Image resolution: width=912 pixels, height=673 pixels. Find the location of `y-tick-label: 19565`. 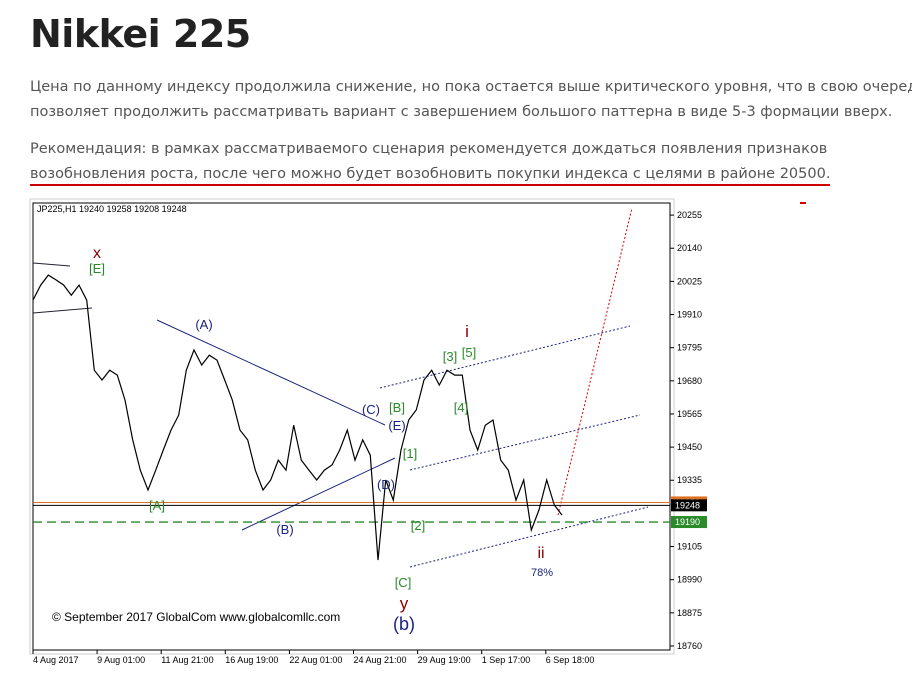

y-tick-label: 19565 is located at coordinates (689, 414).